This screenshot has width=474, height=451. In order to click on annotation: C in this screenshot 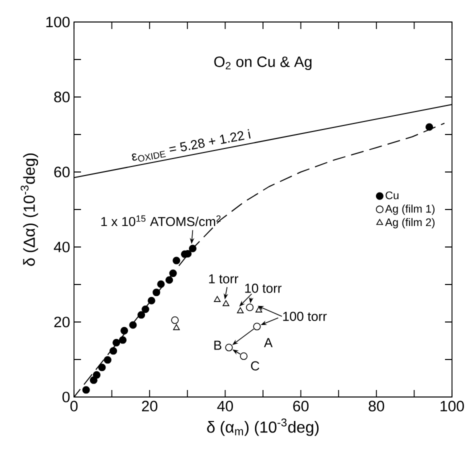, I will do `click(255, 365)`.